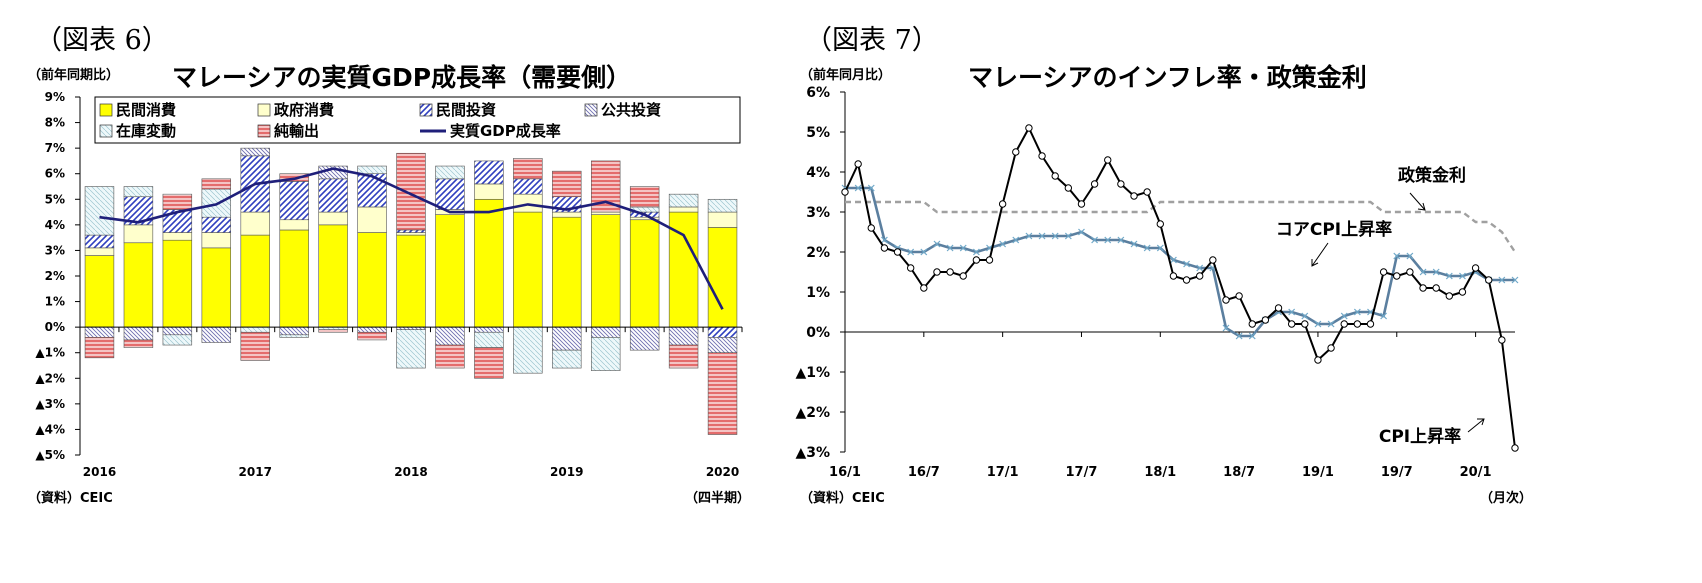  I want to click on right-ytick-label: ▲3%, so click(812, 453).